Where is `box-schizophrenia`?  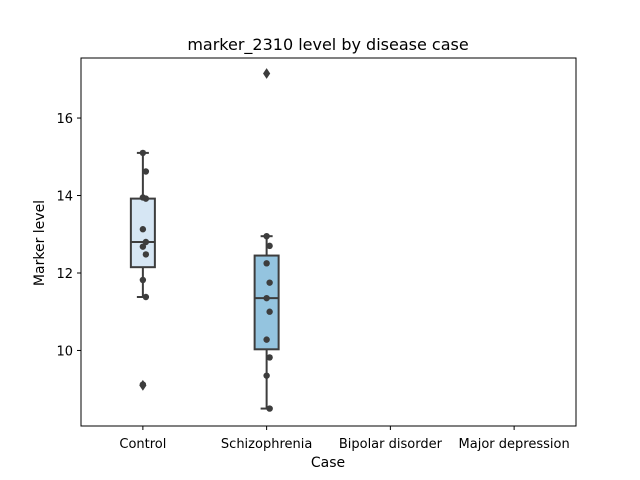 box-schizophrenia is located at coordinates (266, 302).